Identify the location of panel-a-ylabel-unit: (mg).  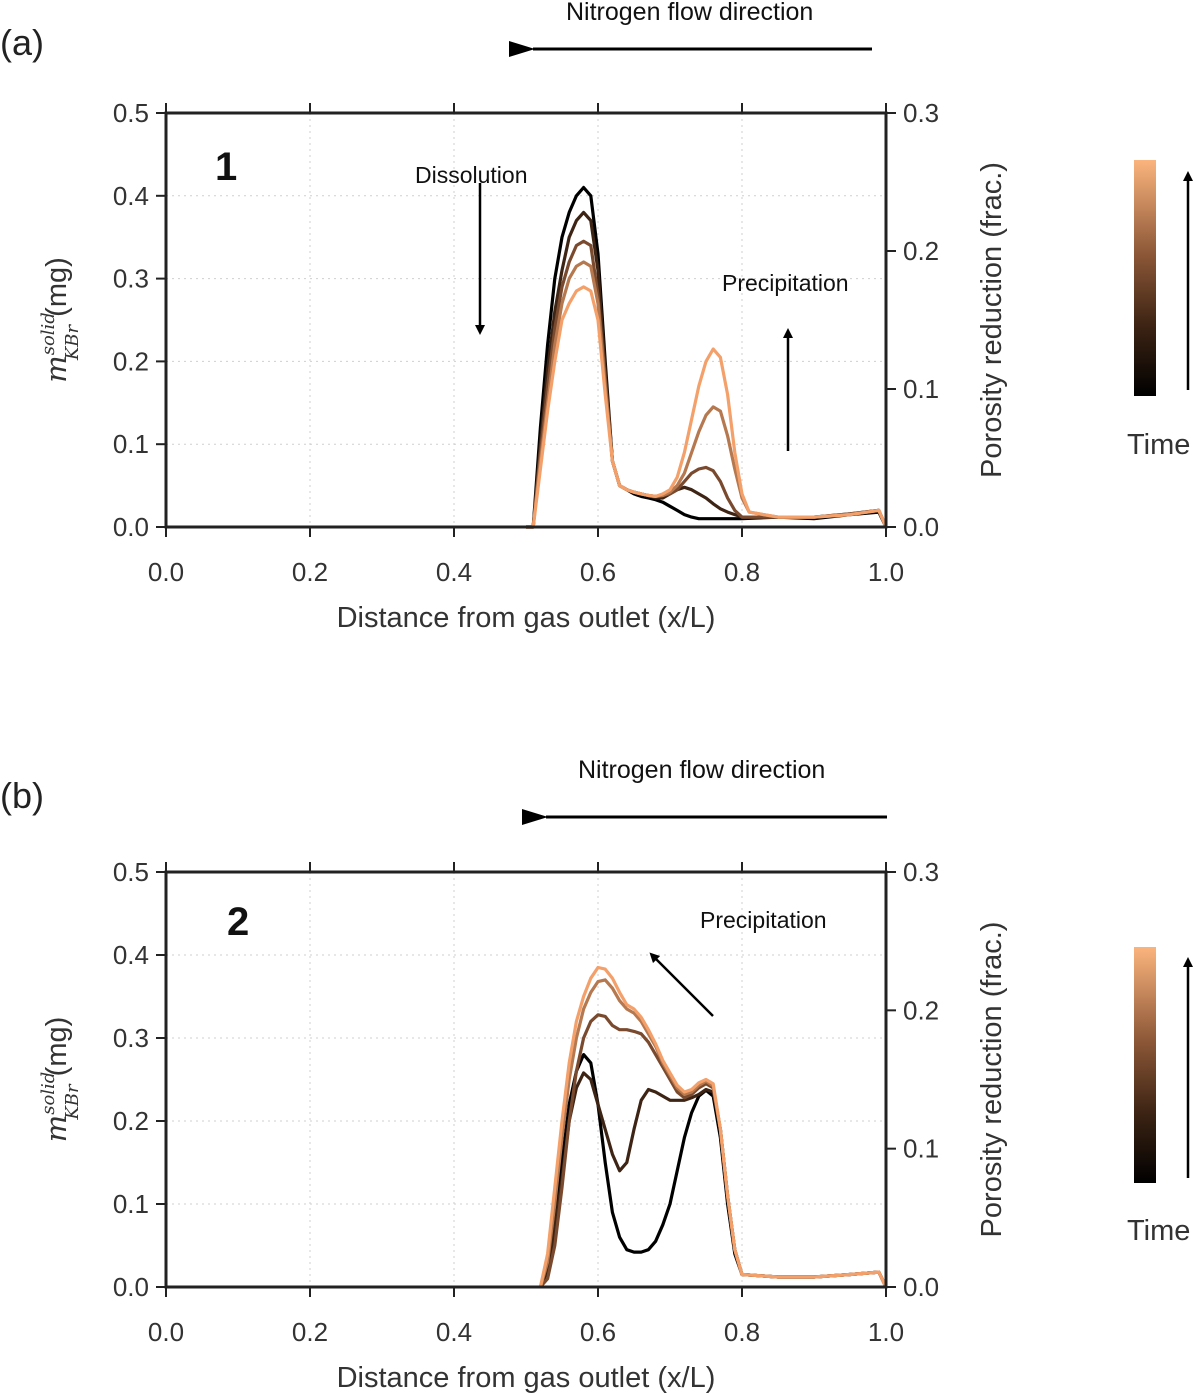
(57, 291).